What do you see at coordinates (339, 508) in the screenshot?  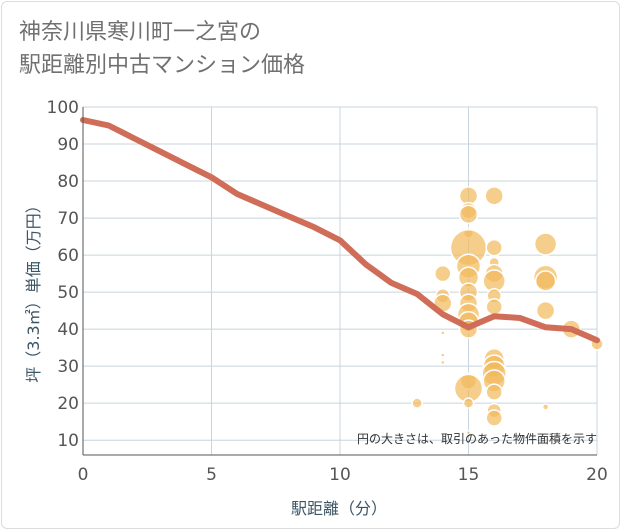 I see `x-axis-title: 駅距離（分）` at bounding box center [339, 508].